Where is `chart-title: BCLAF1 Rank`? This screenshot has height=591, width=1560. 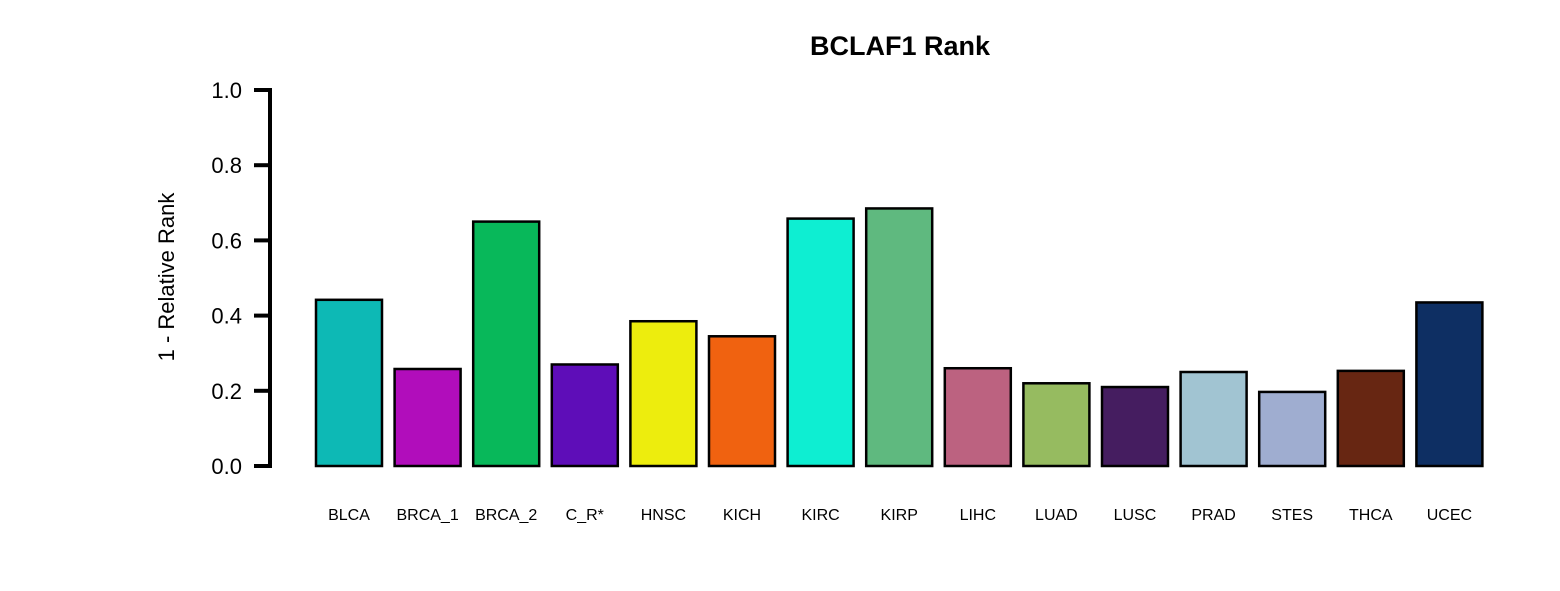
chart-title: BCLAF1 Rank is located at coordinates (900, 46).